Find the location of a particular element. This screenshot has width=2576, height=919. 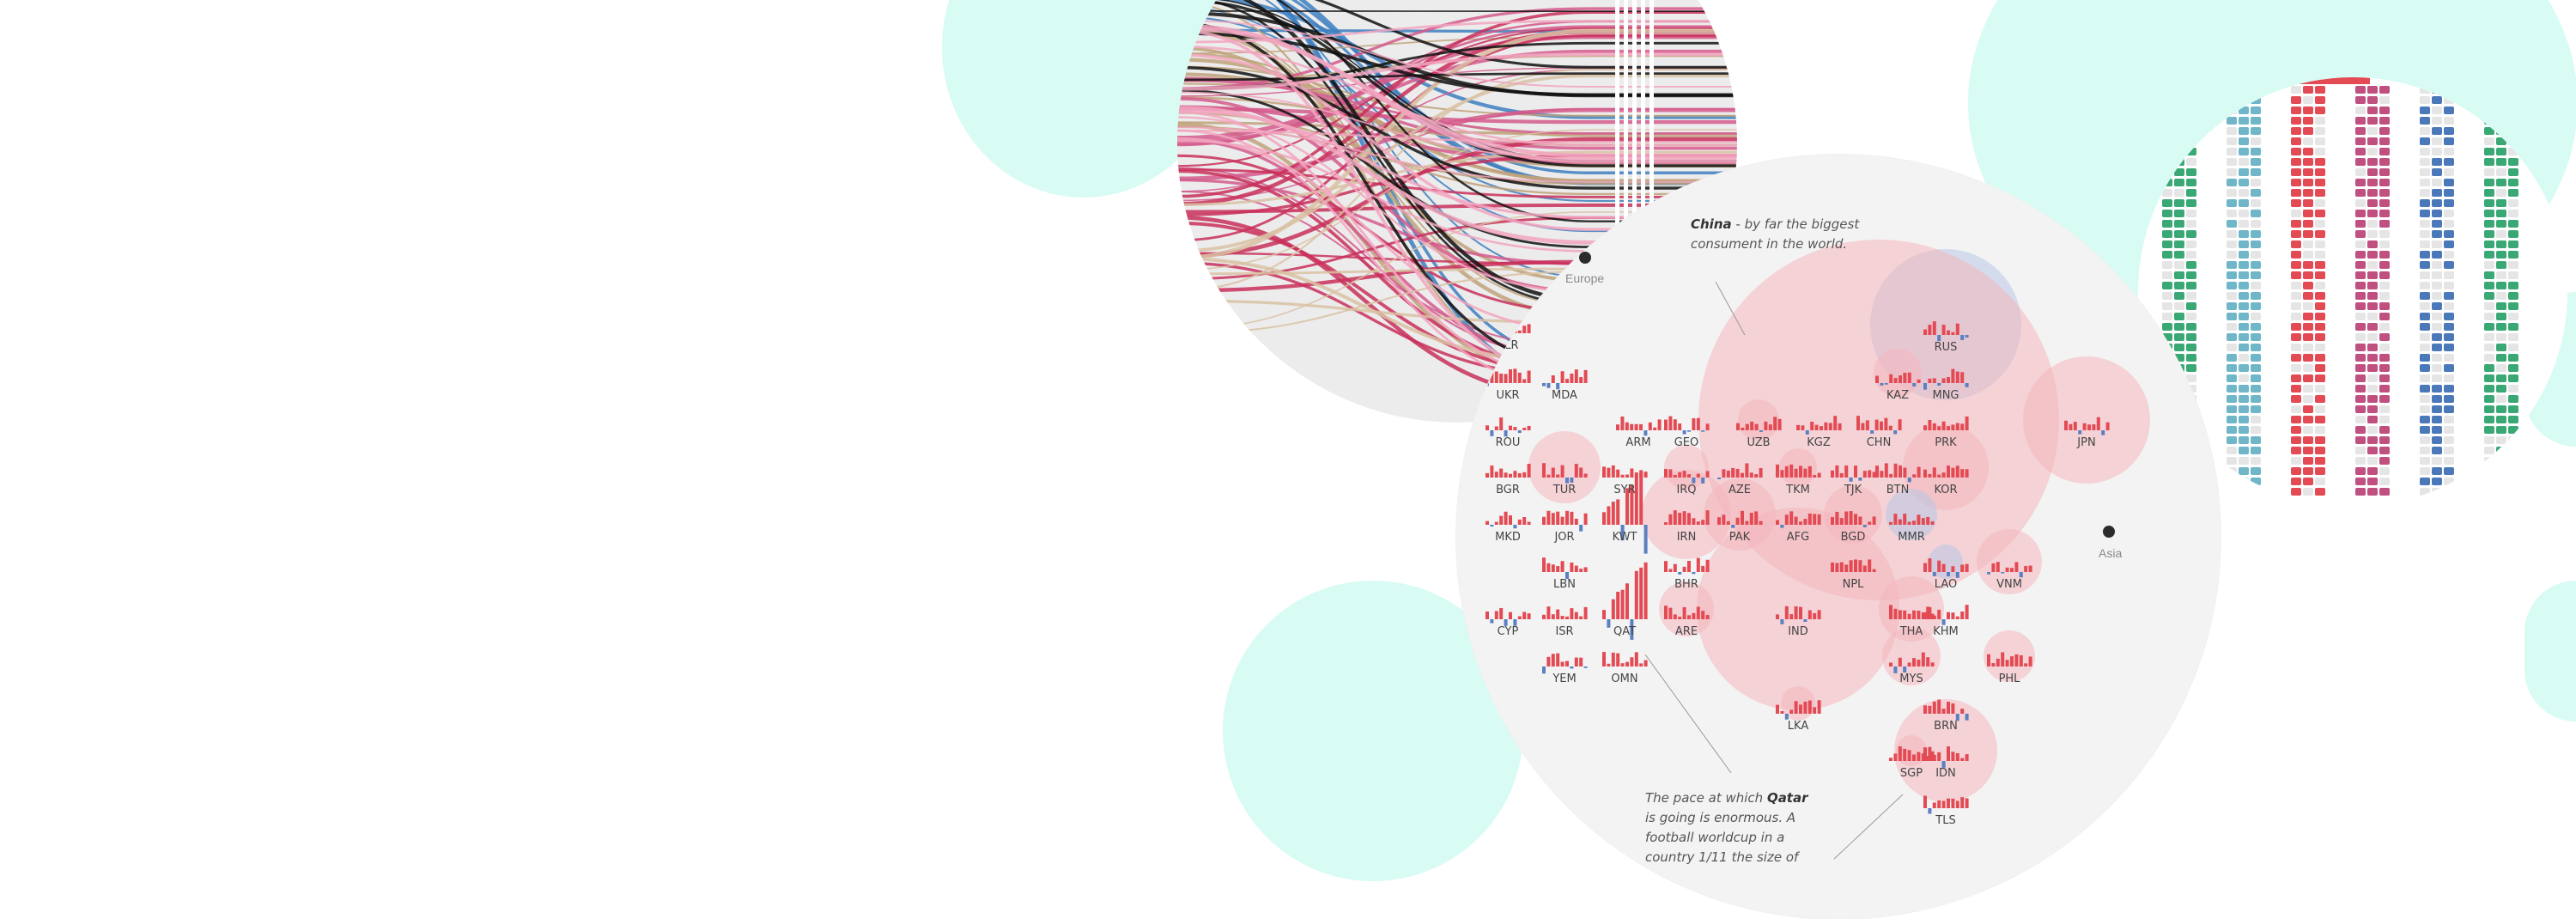

country-label-kor: KOR is located at coordinates (1945, 490).